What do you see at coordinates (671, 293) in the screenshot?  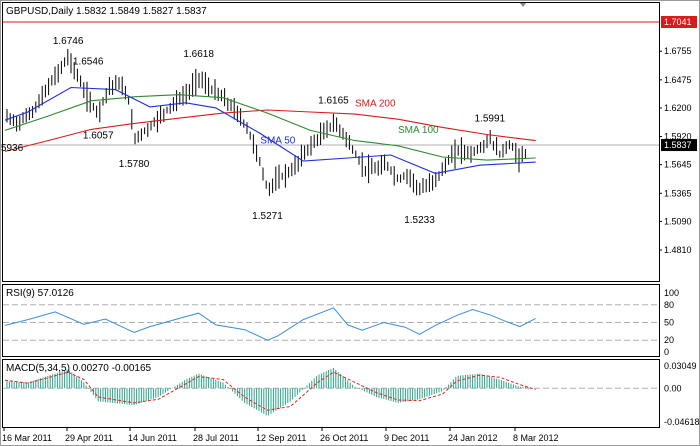 I see `rsi-tick-label: 100` at bounding box center [671, 293].